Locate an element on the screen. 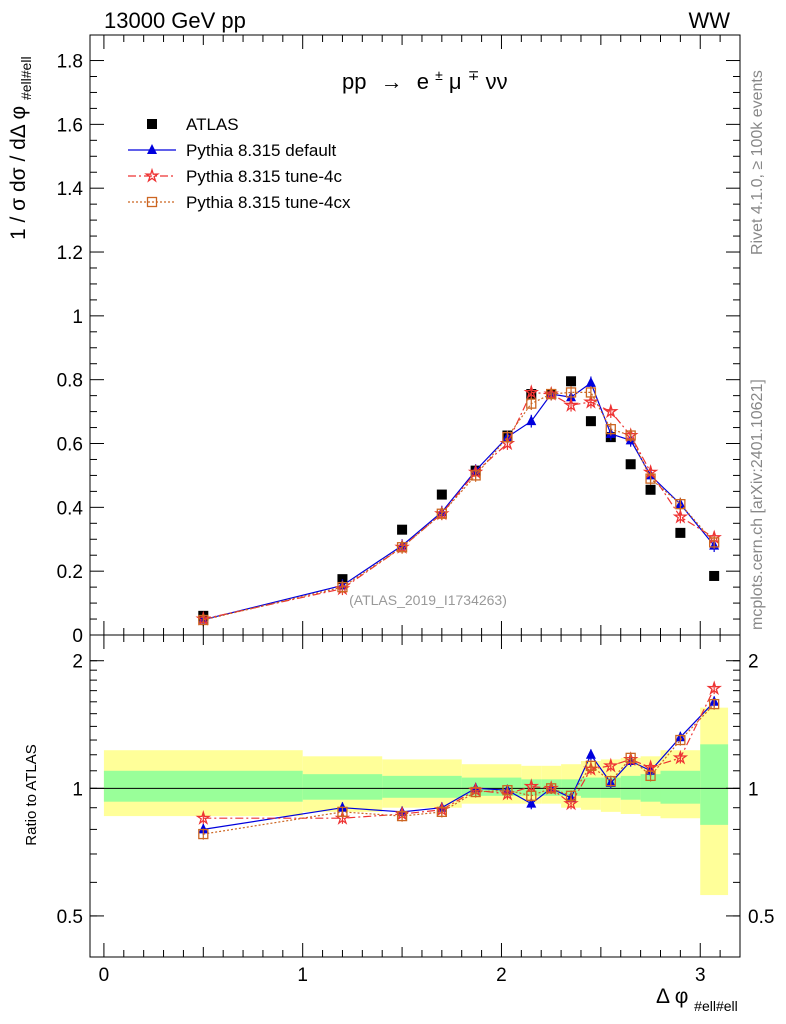  title-nunu: νν is located at coordinates (497, 81).